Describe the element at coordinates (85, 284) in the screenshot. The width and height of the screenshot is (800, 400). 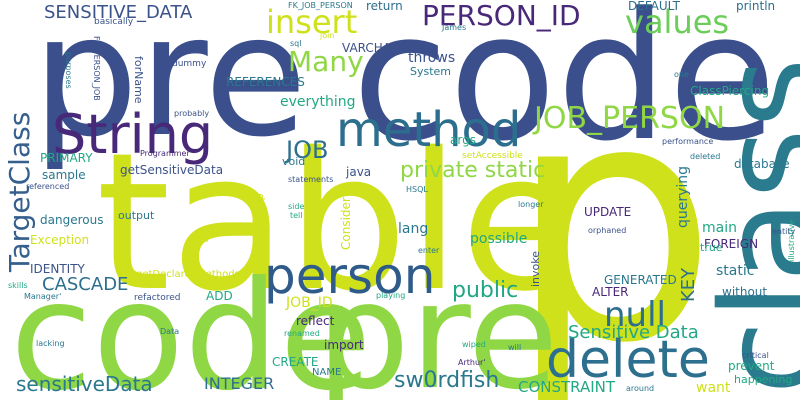
I see `word-cascade: CASCADE` at that location.